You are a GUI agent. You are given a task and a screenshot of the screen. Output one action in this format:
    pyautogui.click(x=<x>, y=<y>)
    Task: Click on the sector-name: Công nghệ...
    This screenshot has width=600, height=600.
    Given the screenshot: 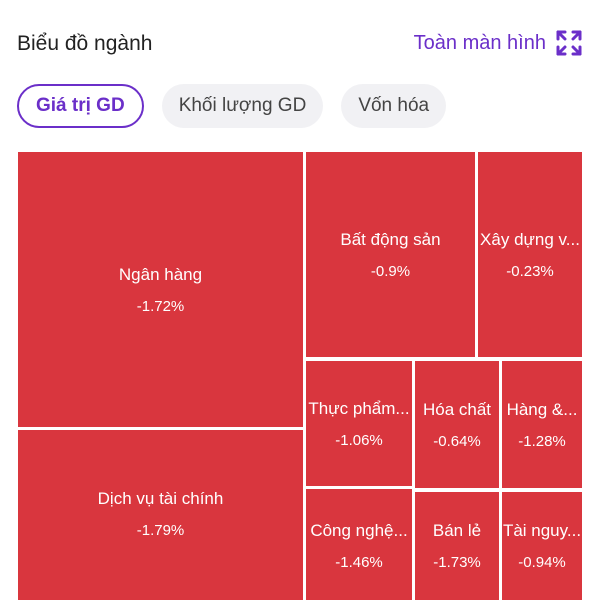 What is the action you would take?
    pyautogui.click(x=359, y=530)
    